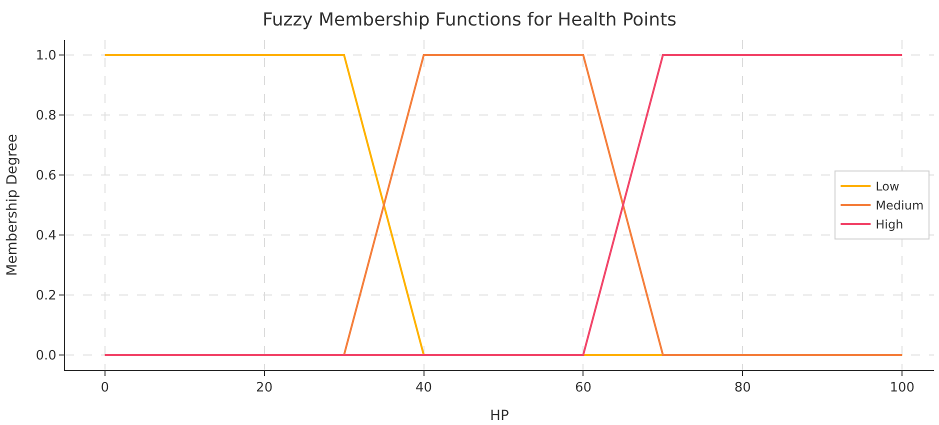 Image resolution: width=939 pixels, height=425 pixels. What do you see at coordinates (469, 19) in the screenshot?
I see `chart-title: Fuzzy Membership Functions for Health Points` at bounding box center [469, 19].